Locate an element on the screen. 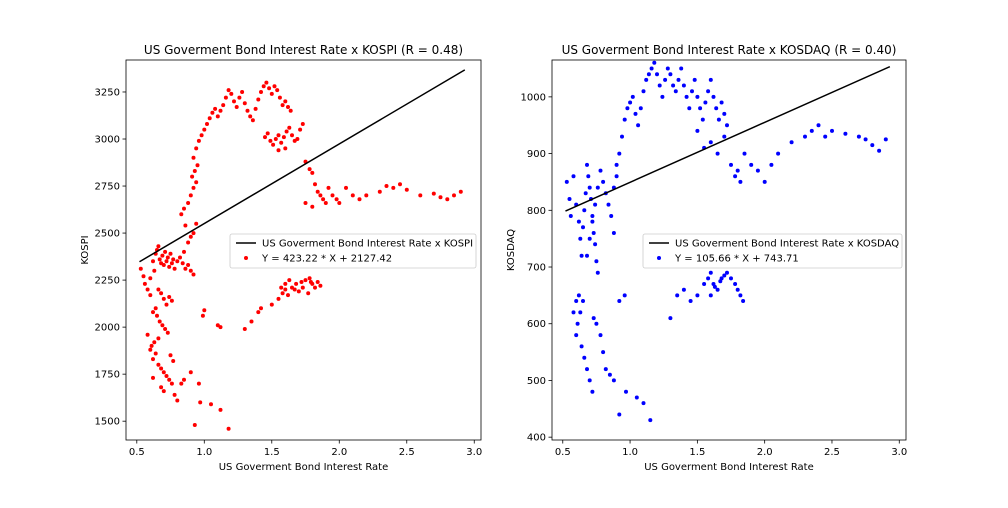 The height and width of the screenshot is (508, 1008). y-axis-label: KOSDAQ is located at coordinates (511, 250).